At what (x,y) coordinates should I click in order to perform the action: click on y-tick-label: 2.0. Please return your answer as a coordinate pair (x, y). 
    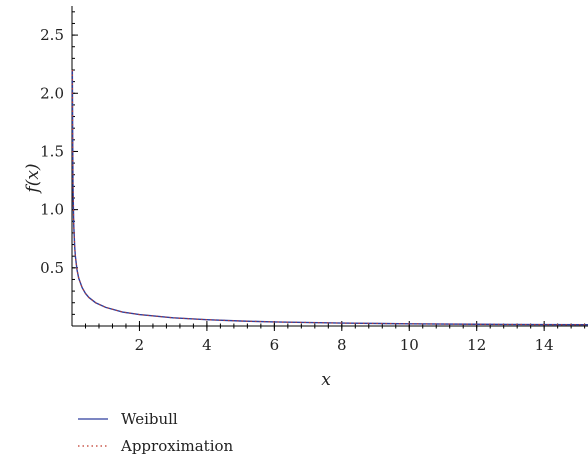
    Looking at the image, I should click on (52, 93).